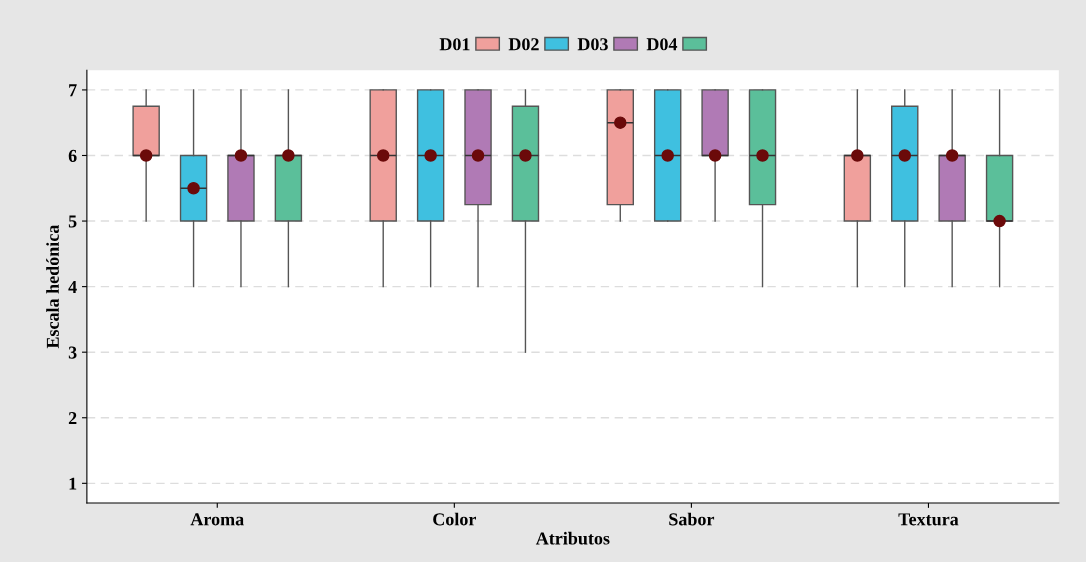 Image resolution: width=1086 pixels, height=562 pixels. I want to click on y-tick-label: 5, so click(72, 221).